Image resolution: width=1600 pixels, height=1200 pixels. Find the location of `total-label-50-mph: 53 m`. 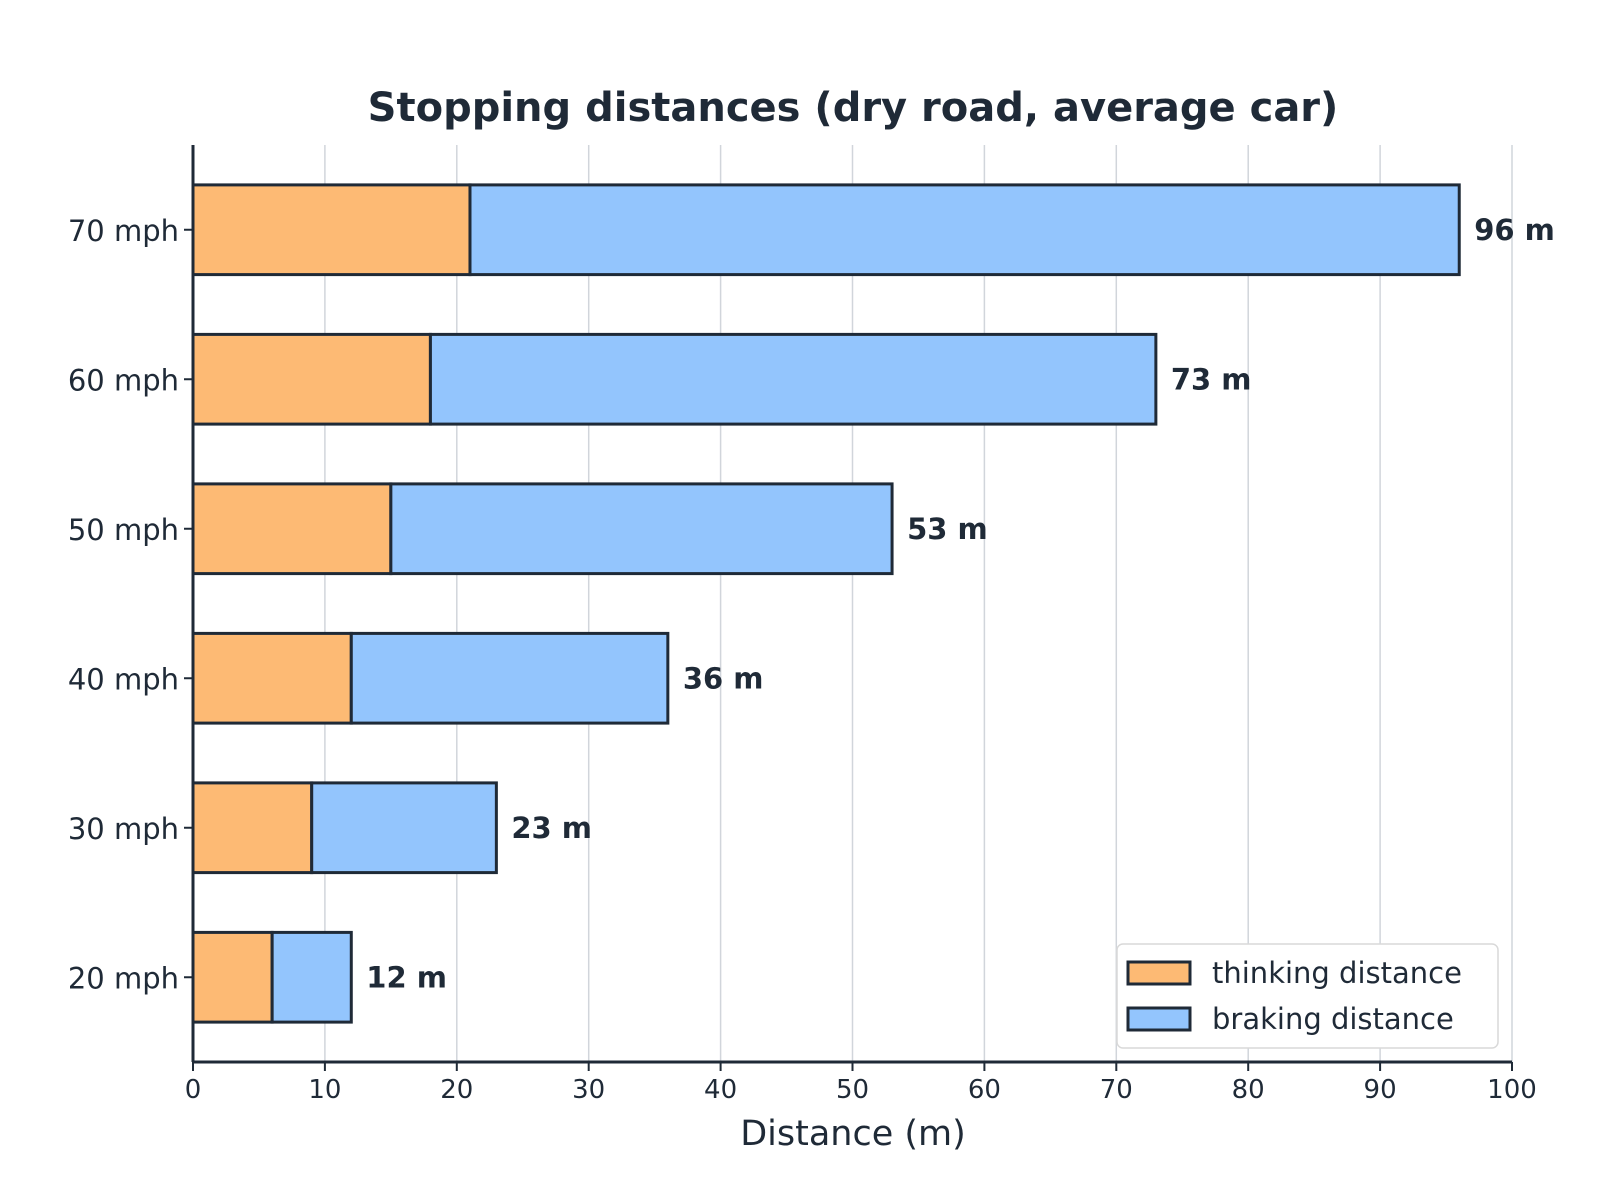

total-label-50-mph: 53 m is located at coordinates (947, 529).